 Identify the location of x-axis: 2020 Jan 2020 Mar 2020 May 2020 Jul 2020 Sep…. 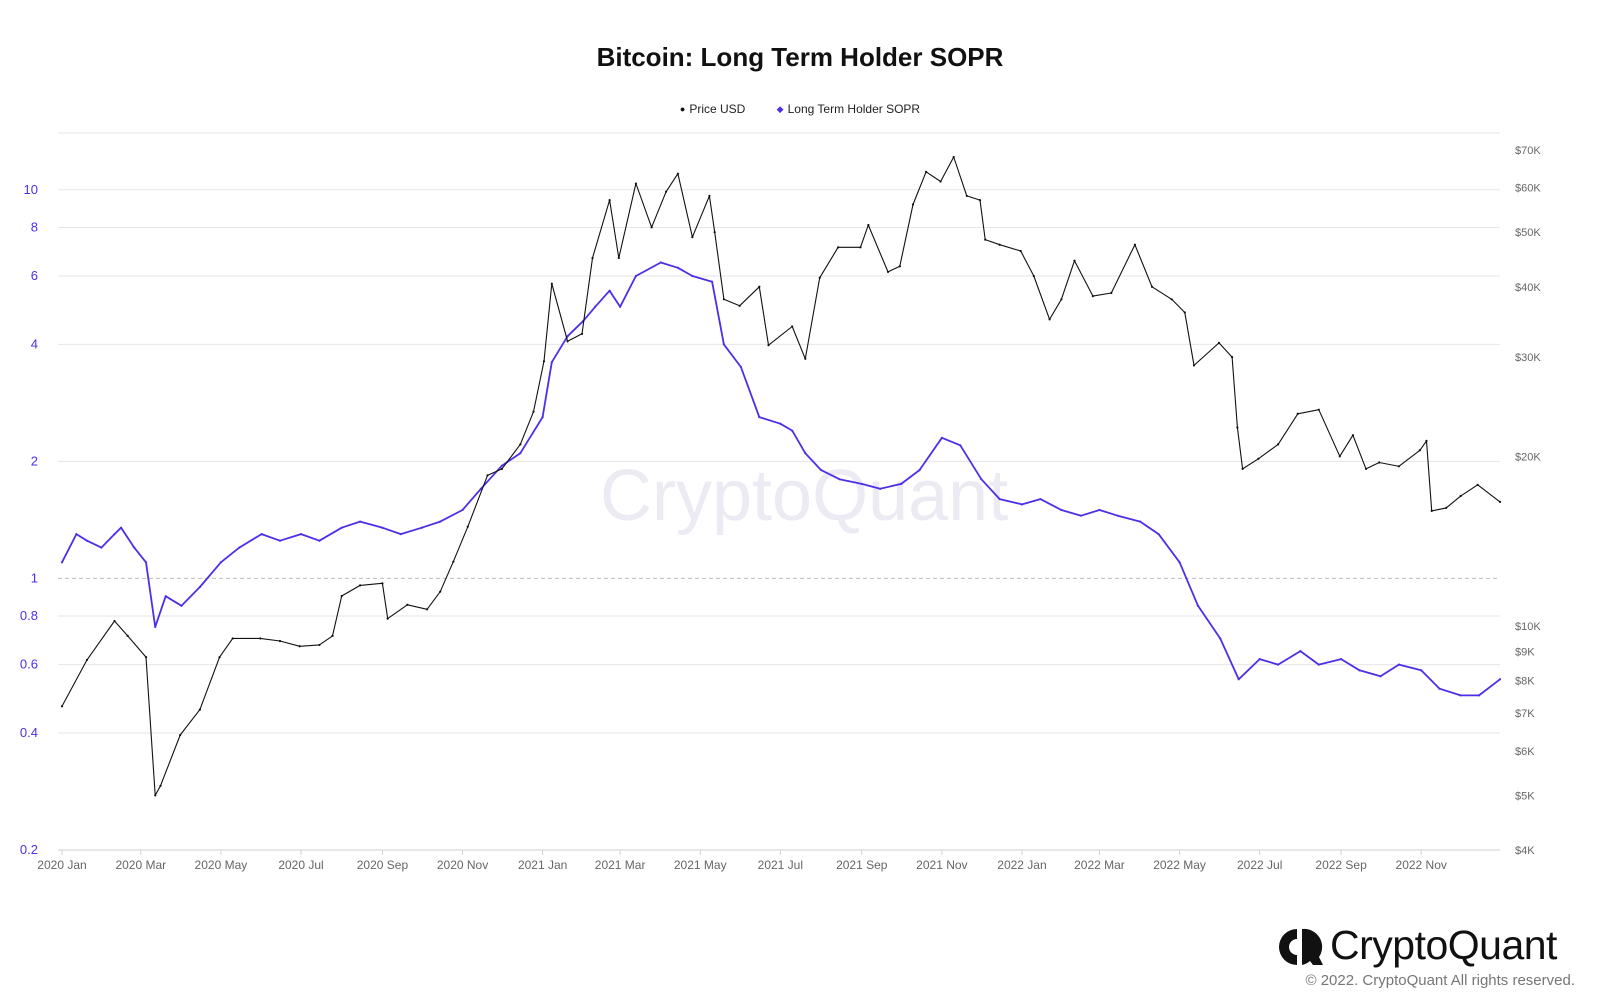
(768, 860).